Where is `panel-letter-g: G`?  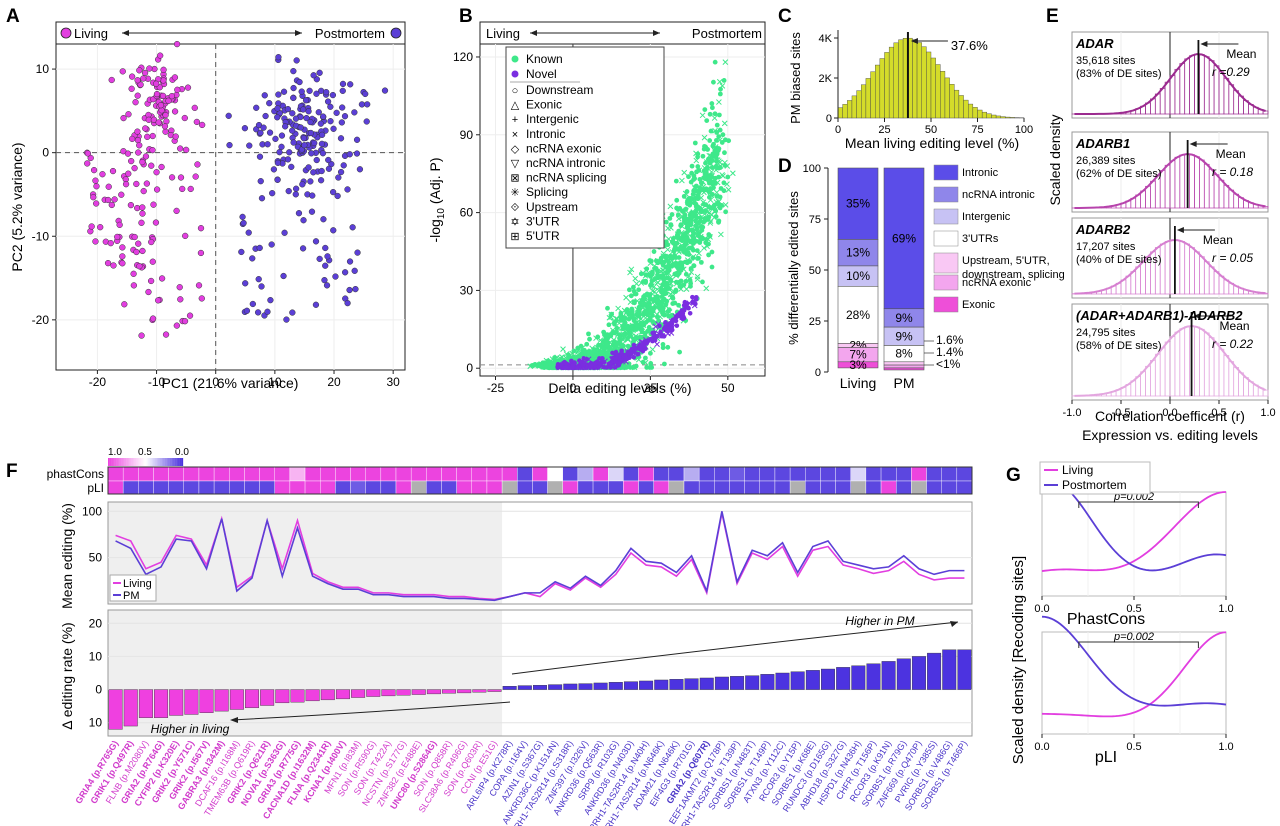
panel-letter-g: G is located at coordinates (1013, 475).